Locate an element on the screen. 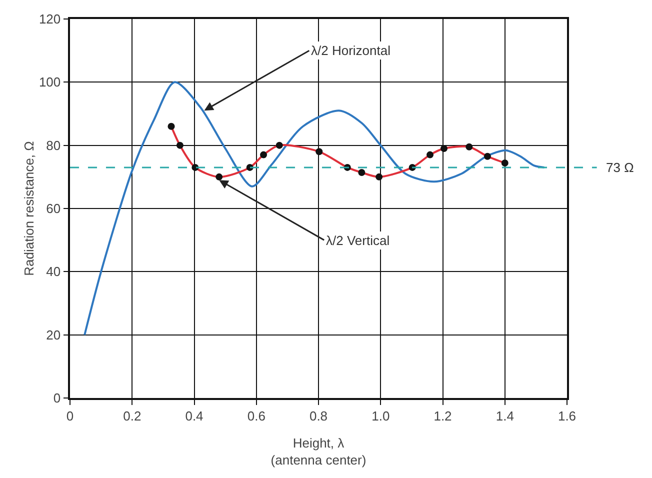 The image size is (652, 478). y-tick-label: 100 is located at coordinates (49, 82).